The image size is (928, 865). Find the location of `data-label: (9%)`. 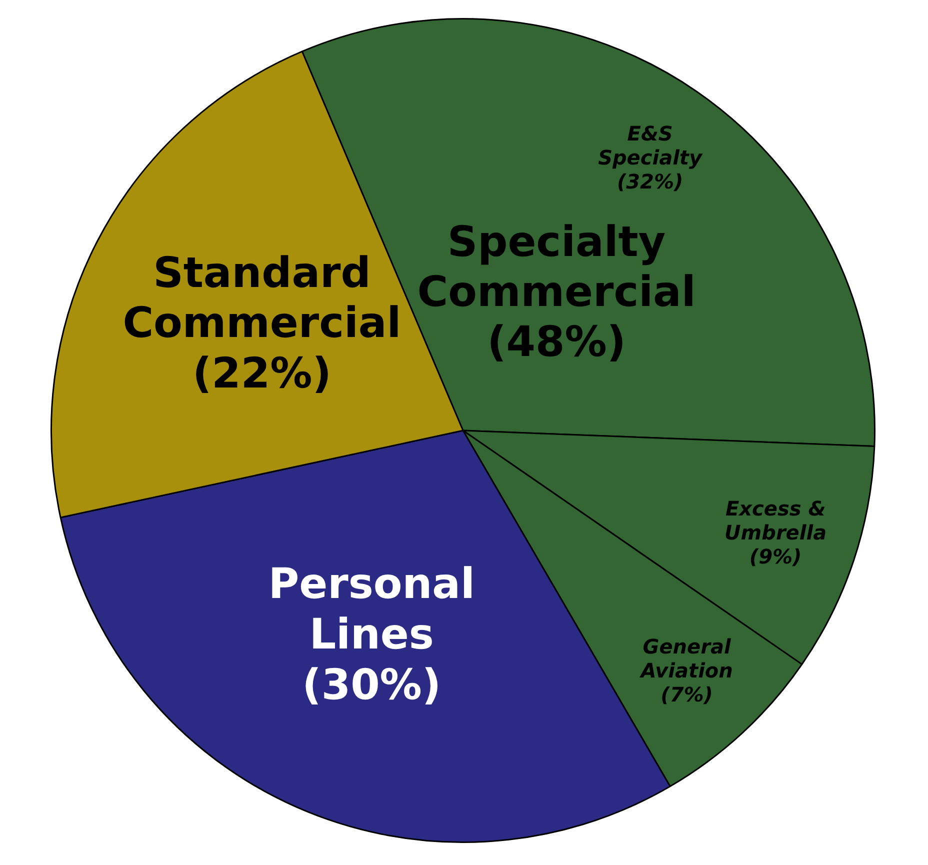

data-label: (9%) is located at coordinates (775, 556).